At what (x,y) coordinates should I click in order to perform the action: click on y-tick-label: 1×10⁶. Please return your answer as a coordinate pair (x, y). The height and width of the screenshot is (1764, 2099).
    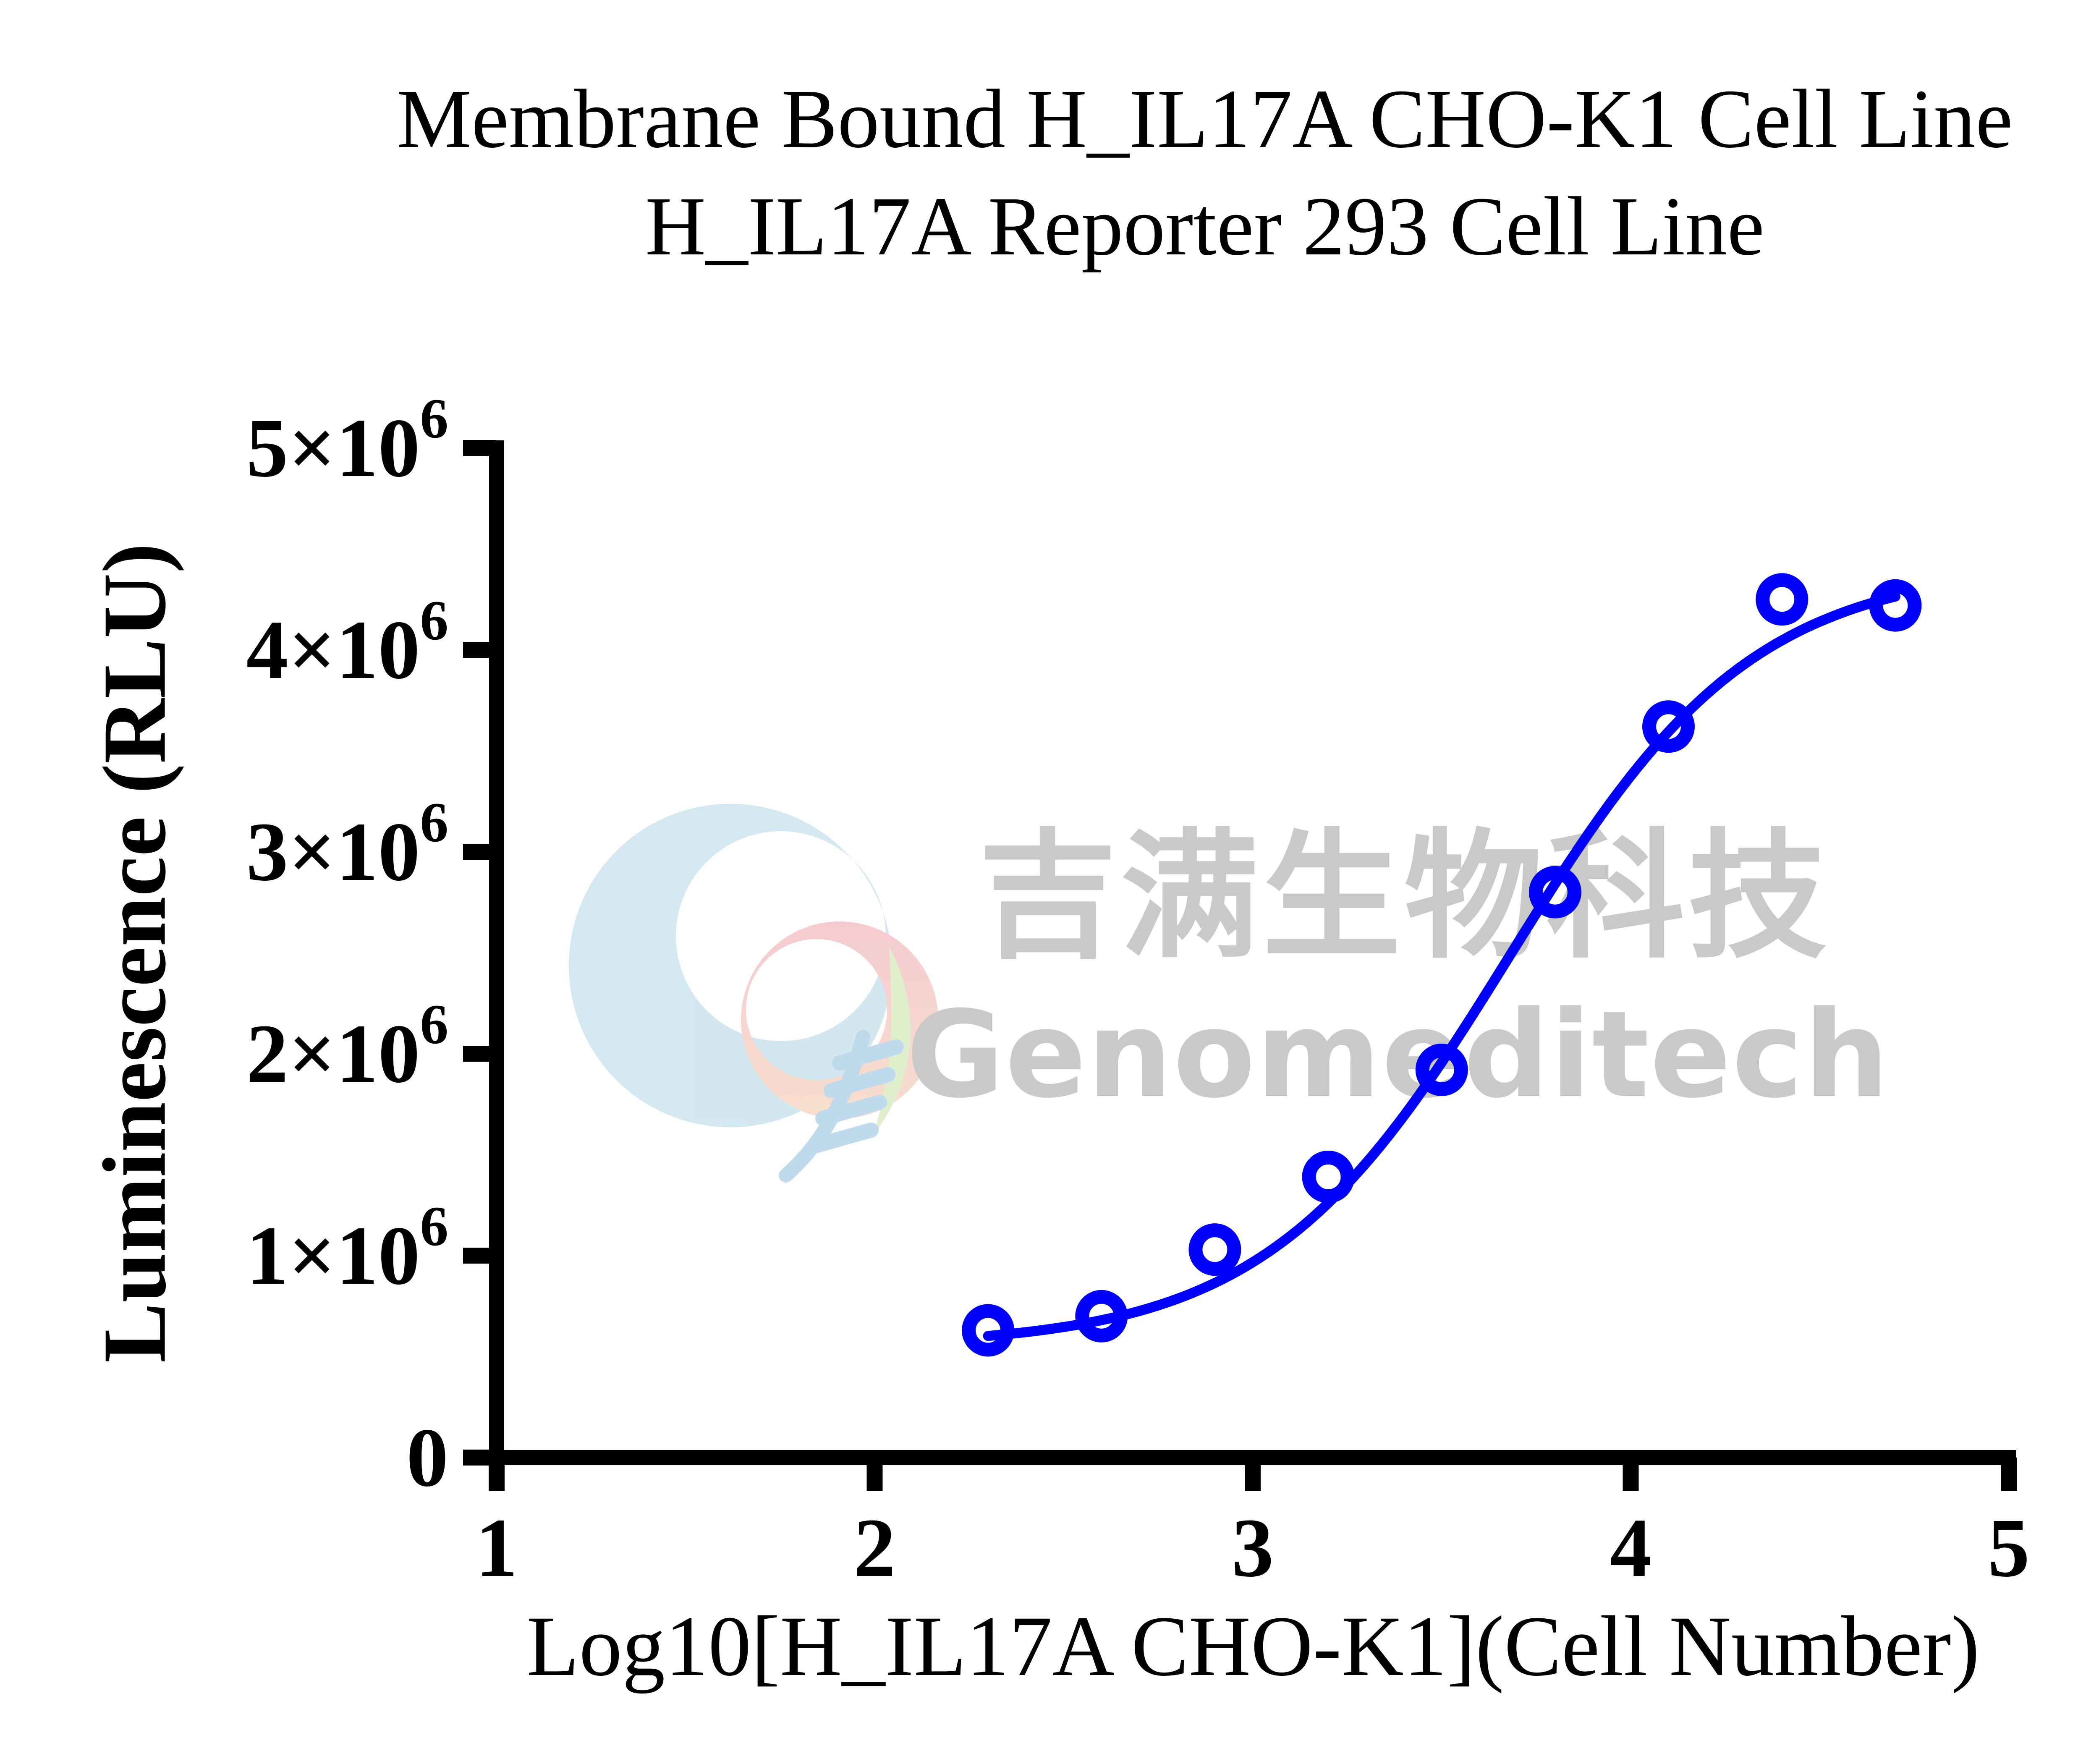
    Looking at the image, I should click on (347, 1248).